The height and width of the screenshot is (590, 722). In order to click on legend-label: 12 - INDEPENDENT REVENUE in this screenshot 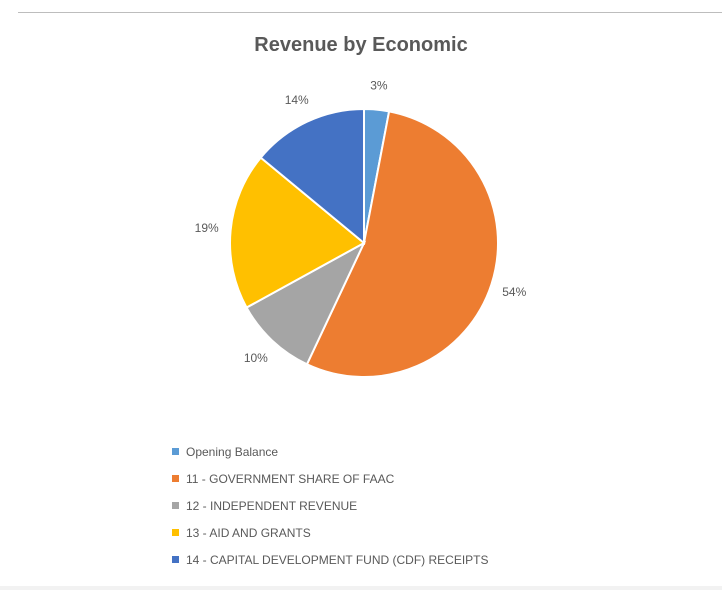, I will do `click(272, 505)`.